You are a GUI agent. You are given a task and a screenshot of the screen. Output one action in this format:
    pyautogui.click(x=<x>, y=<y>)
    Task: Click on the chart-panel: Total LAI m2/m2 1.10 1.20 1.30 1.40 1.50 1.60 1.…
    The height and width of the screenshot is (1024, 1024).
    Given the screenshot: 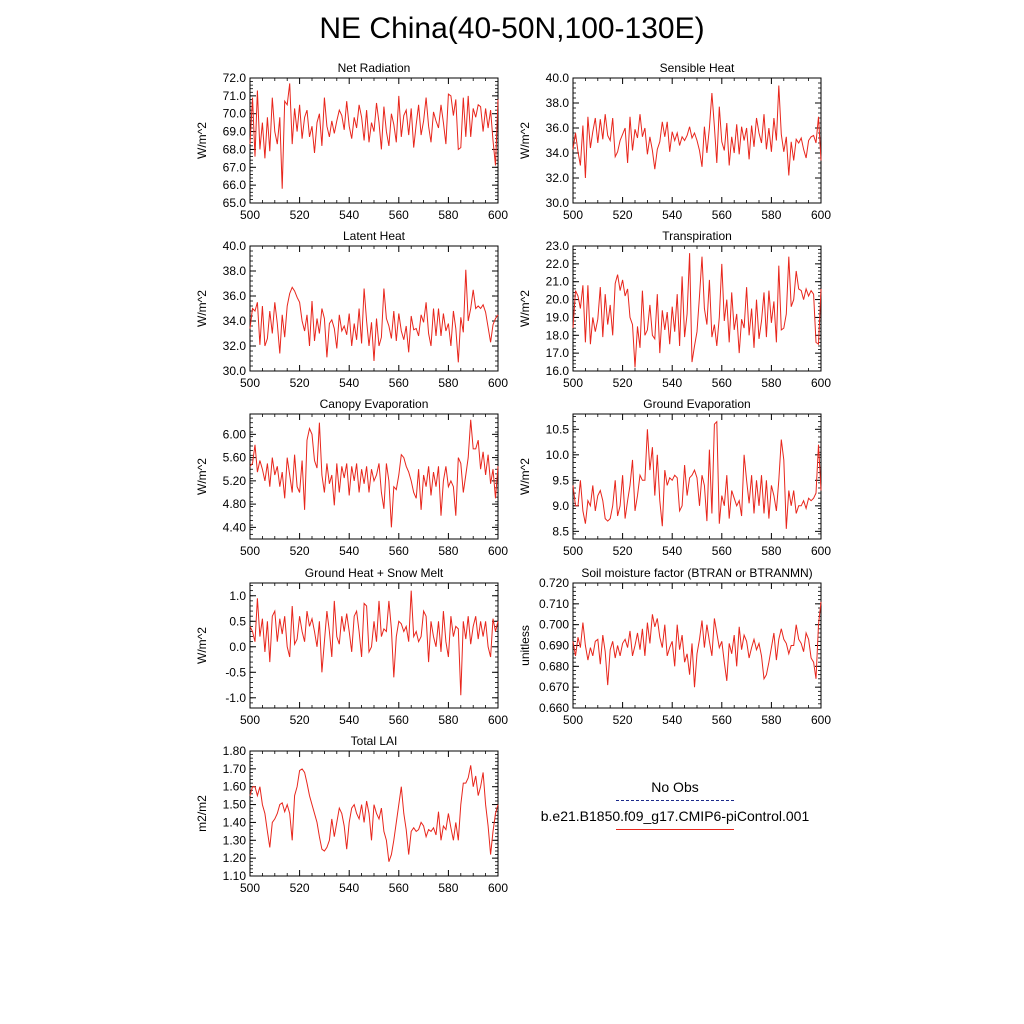 What is the action you would take?
    pyautogui.click(x=351, y=814)
    